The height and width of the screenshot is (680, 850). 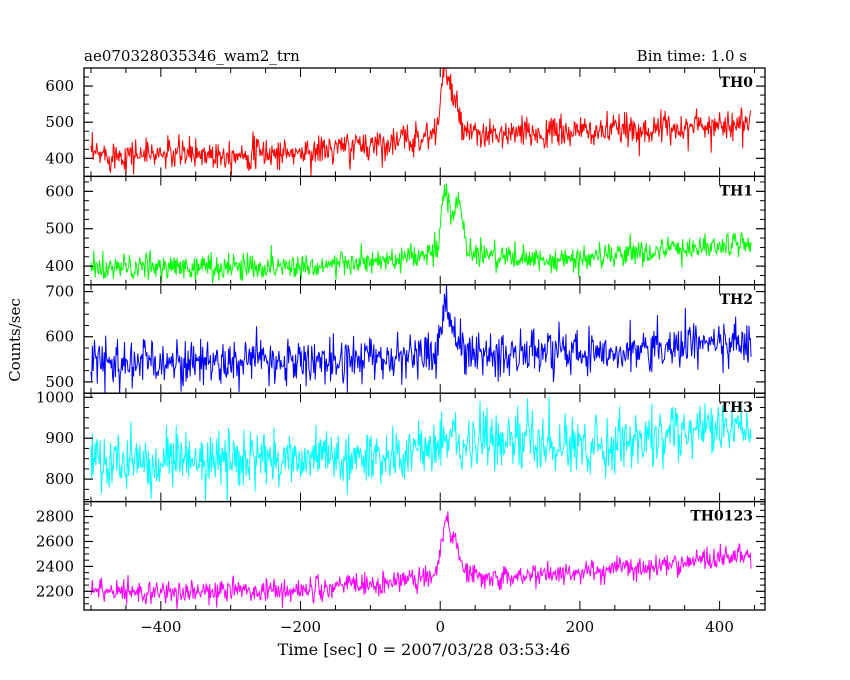 I want to click on panel-th1: TH1 400 500 600, so click(x=405, y=230).